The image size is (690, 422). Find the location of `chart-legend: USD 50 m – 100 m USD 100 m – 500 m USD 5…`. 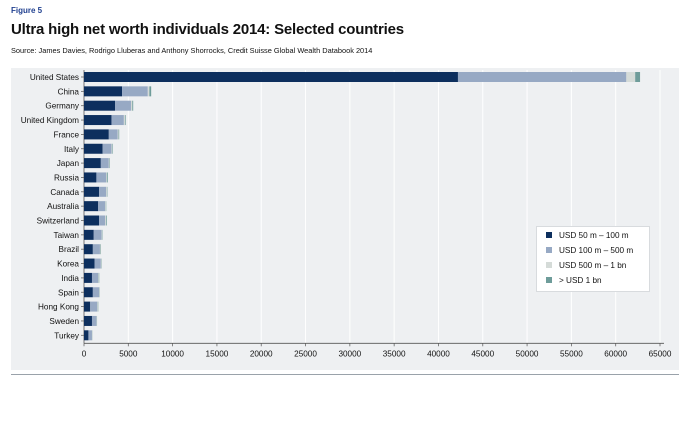

chart-legend: USD 50 m – 100 m USD 100 m – 500 m USD 5… is located at coordinates (593, 259).